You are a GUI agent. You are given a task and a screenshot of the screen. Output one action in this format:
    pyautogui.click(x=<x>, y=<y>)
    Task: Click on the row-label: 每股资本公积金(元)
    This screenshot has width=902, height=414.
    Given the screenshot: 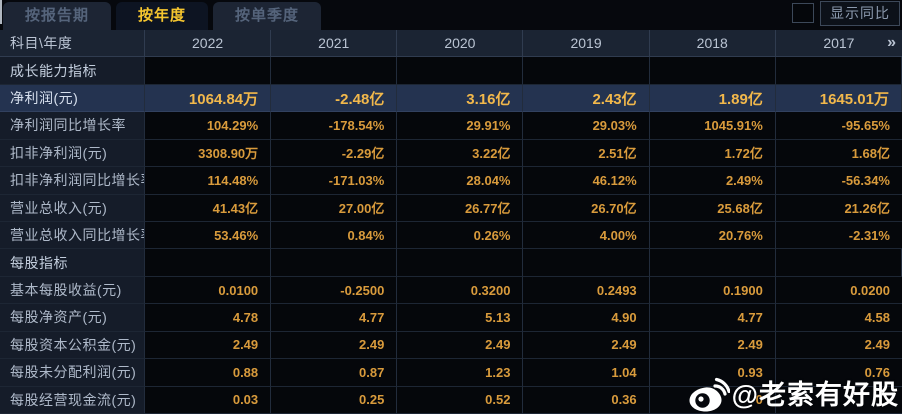 What is the action you would take?
    pyautogui.click(x=72, y=345)
    